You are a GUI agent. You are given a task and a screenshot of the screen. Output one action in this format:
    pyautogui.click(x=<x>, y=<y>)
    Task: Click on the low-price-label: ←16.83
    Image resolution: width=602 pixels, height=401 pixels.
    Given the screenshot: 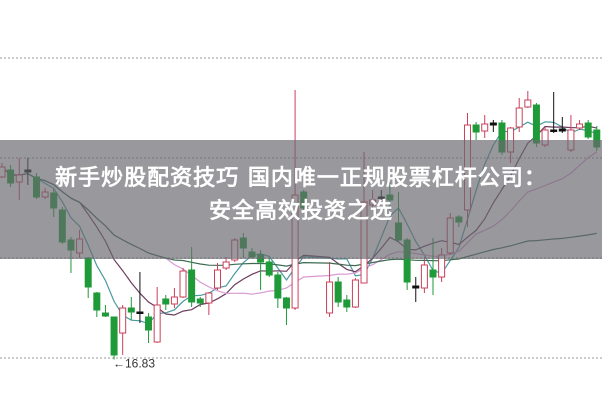 What is the action you would take?
    pyautogui.click(x=134, y=364)
    